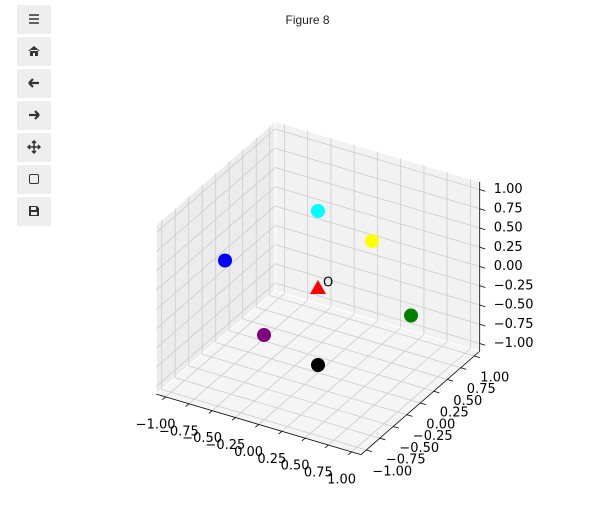  I want to click on y-tick-label: 1.00, so click(494, 377).